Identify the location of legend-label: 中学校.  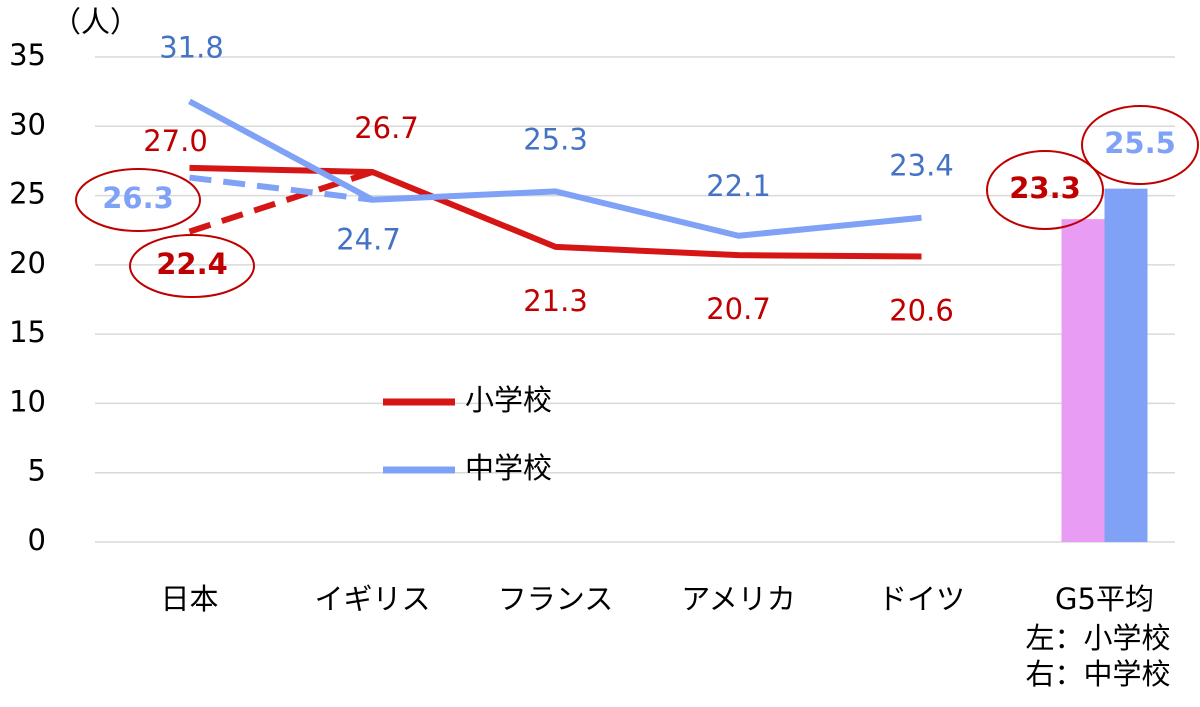
(508, 468).